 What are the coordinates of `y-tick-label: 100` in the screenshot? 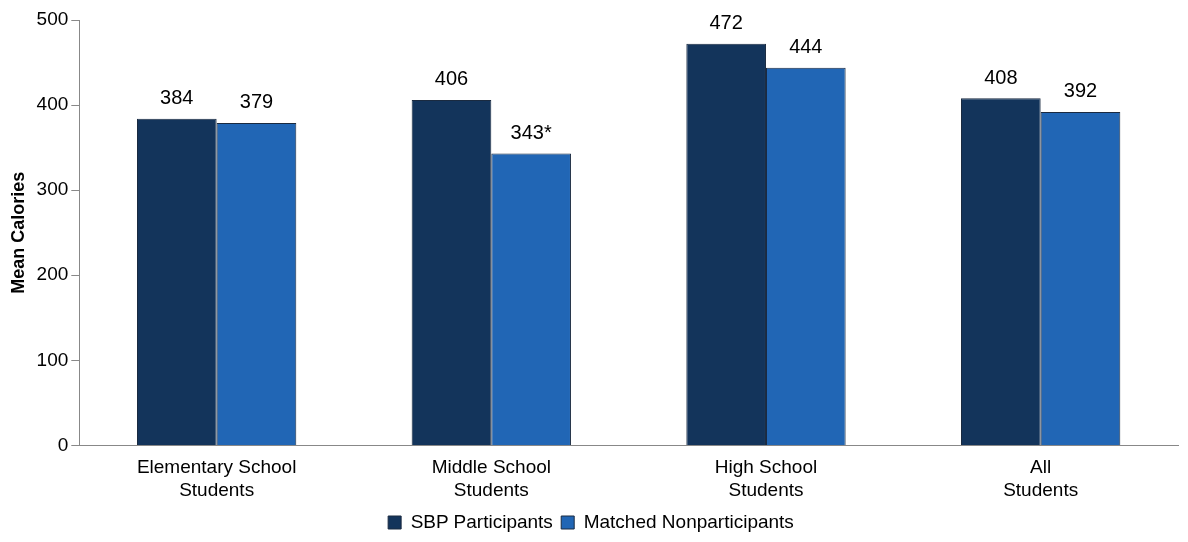 It's located at (52, 359).